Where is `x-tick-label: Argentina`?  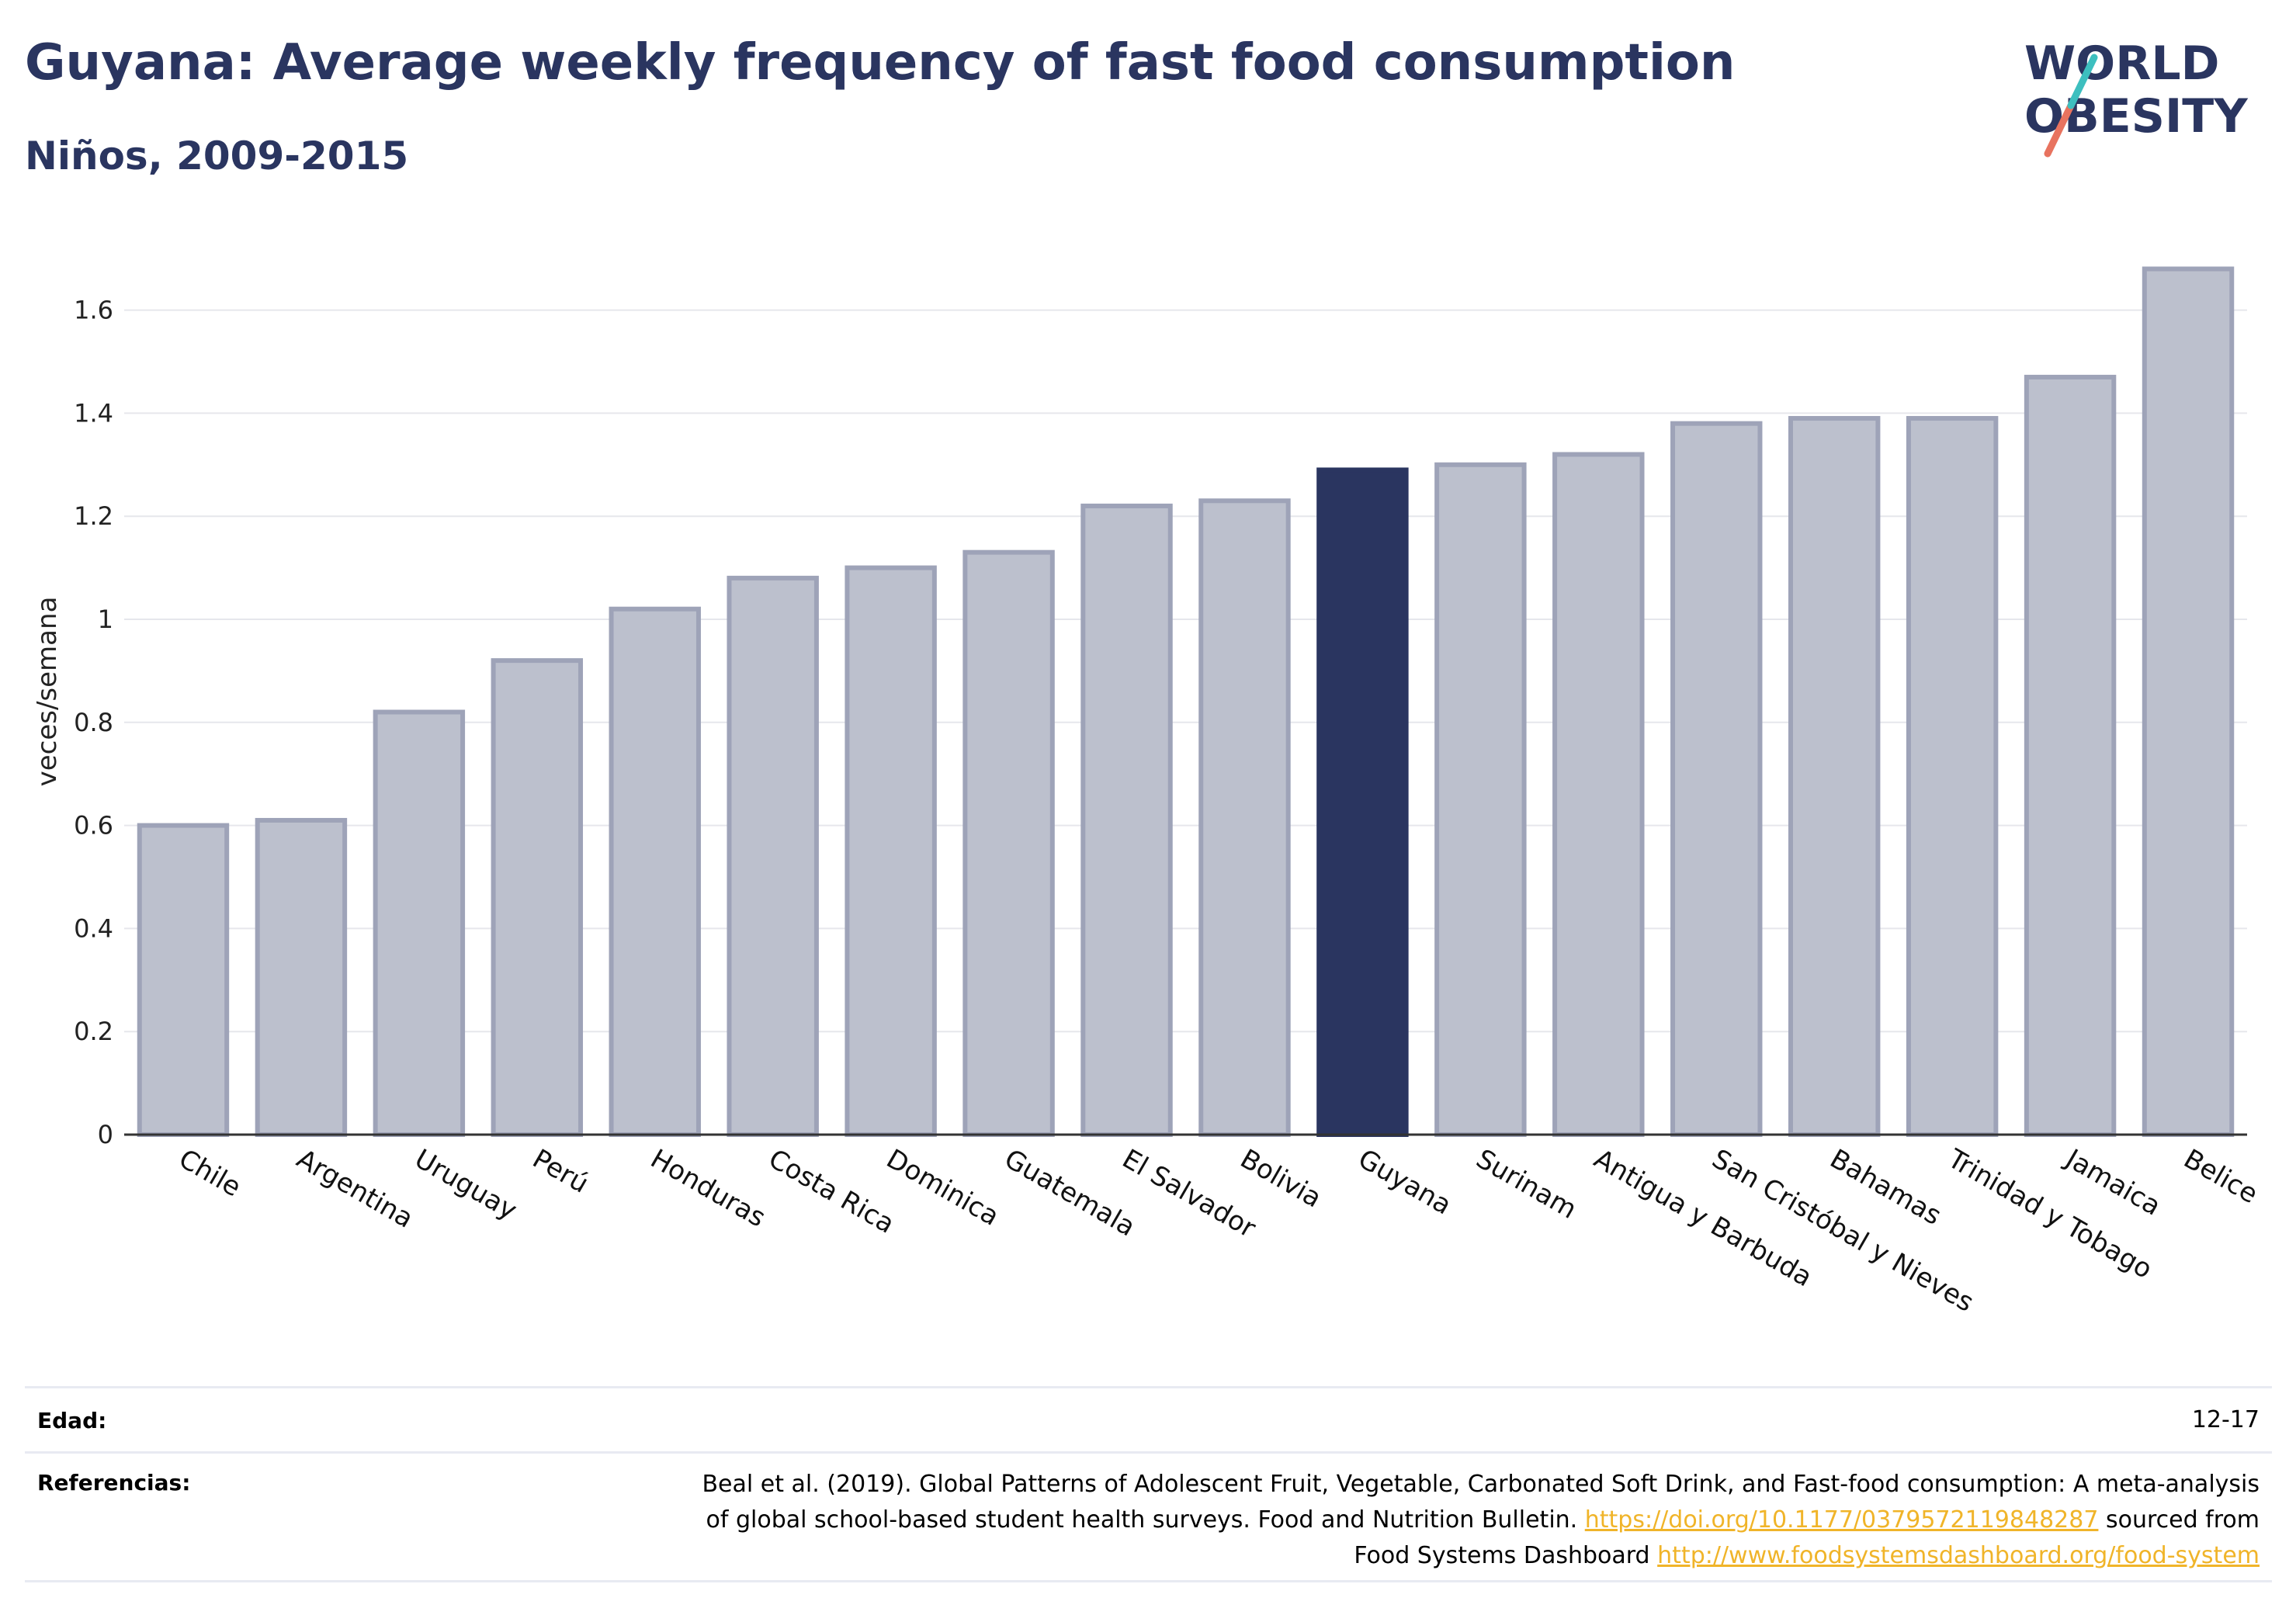 x-tick-label: Argentina is located at coordinates (354, 1189).